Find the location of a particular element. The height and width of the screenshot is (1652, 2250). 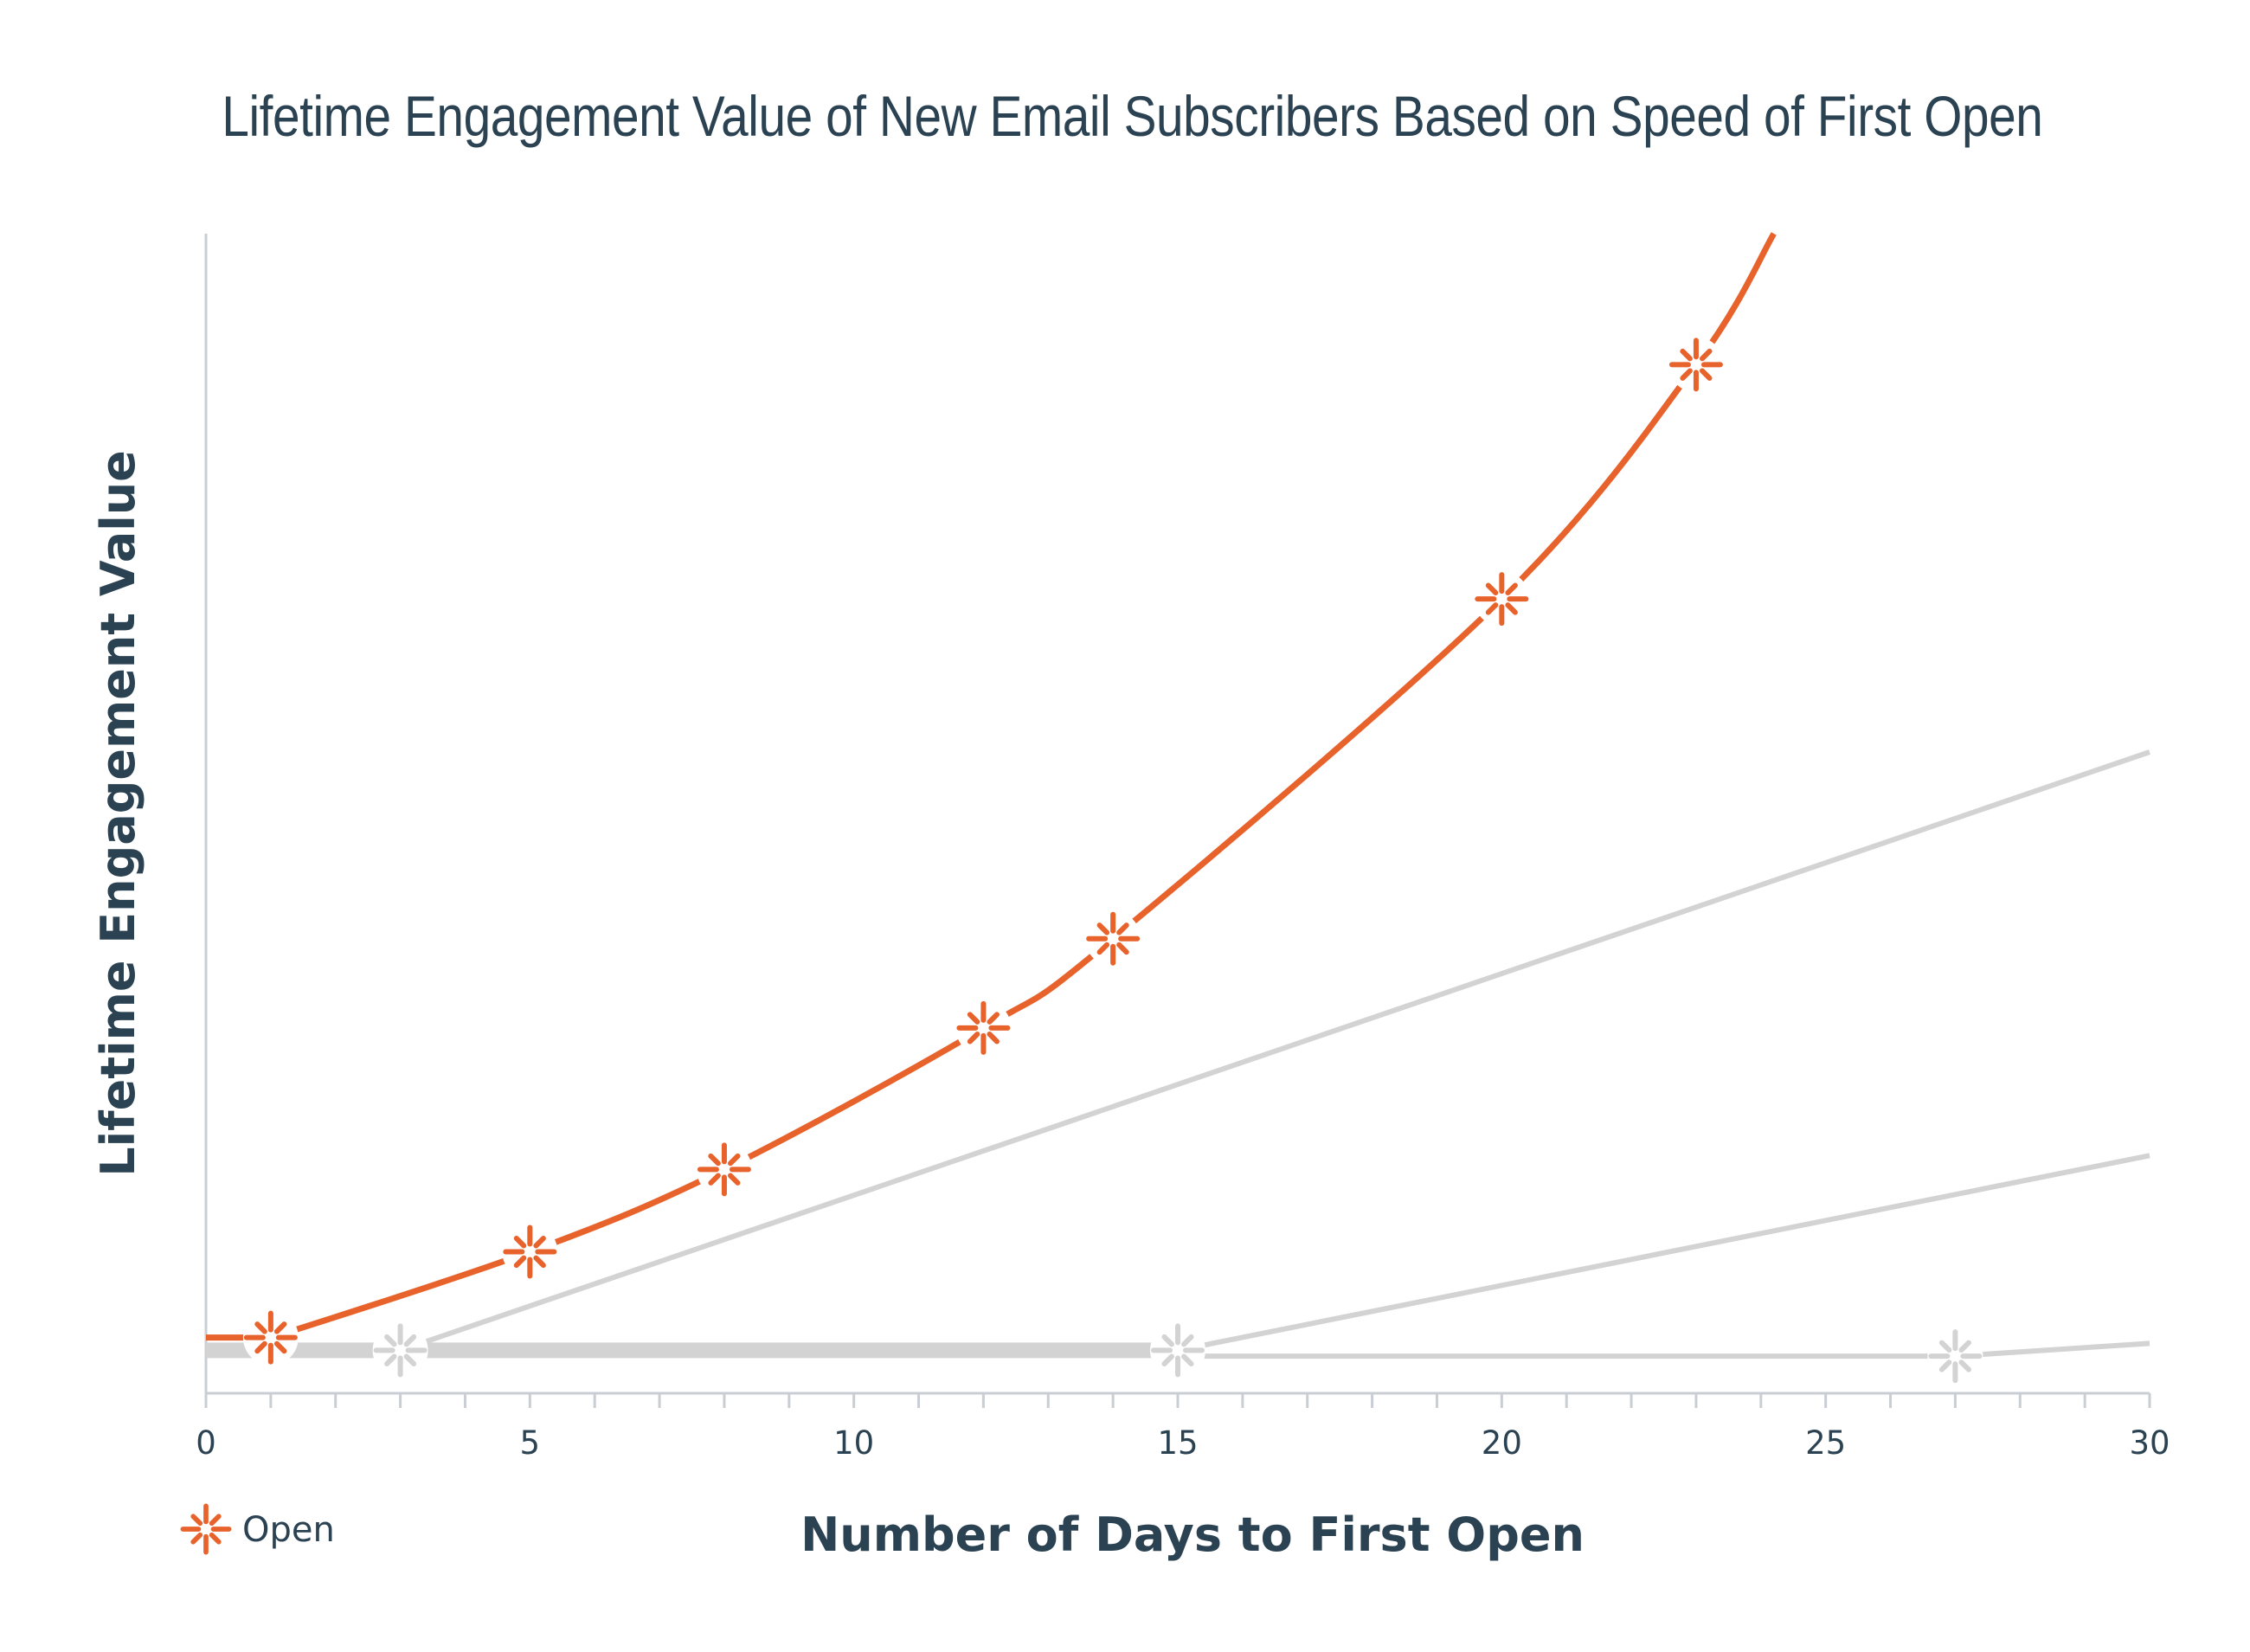

x-tick-label: 25 is located at coordinates (1825, 1443).